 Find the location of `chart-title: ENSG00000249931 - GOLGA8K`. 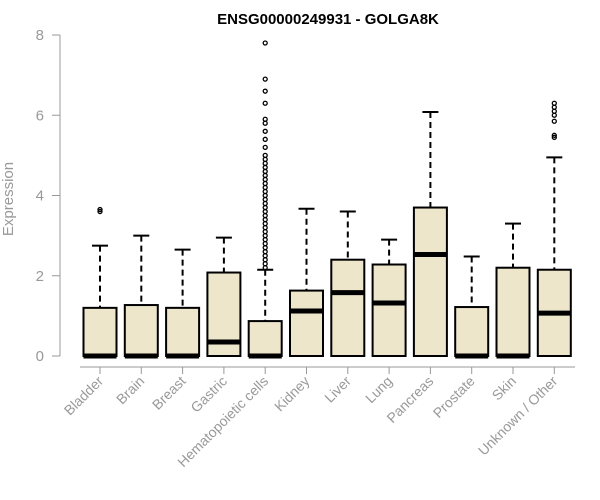

chart-title: ENSG00000249931 - GOLGA8K is located at coordinates (328, 19).